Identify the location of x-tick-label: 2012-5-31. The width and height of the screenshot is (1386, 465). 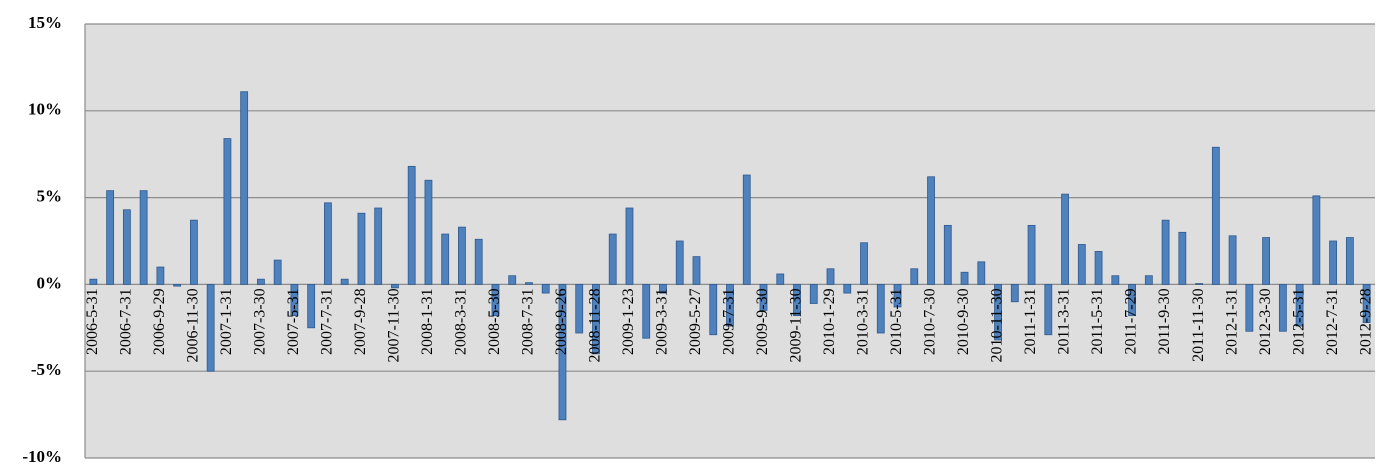
(1298, 321).